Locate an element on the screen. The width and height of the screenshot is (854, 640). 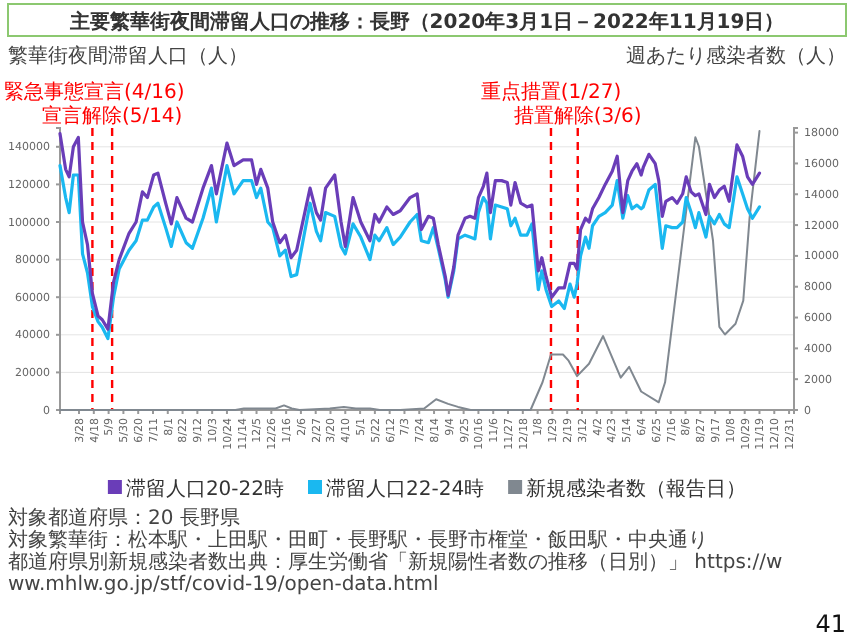
ref-line-label: 重点措置(1/27) is located at coordinates (551, 92).